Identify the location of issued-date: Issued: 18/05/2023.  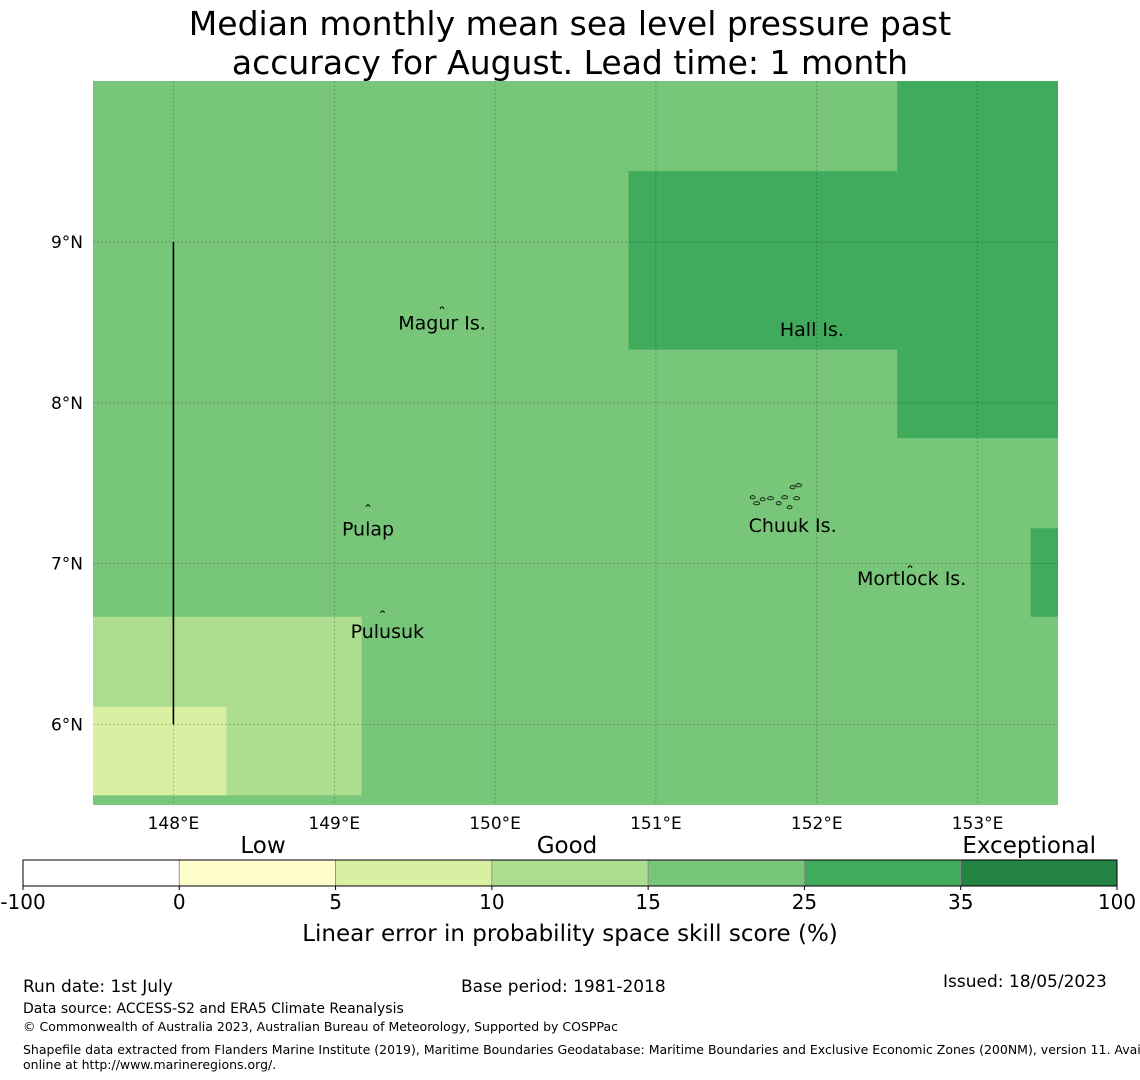
(1025, 982).